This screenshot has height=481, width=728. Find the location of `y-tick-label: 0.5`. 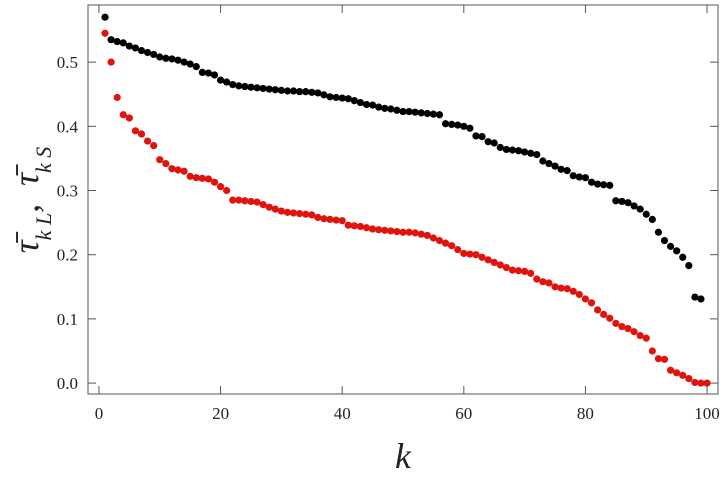

y-tick-label: 0.5 is located at coordinates (67, 62).